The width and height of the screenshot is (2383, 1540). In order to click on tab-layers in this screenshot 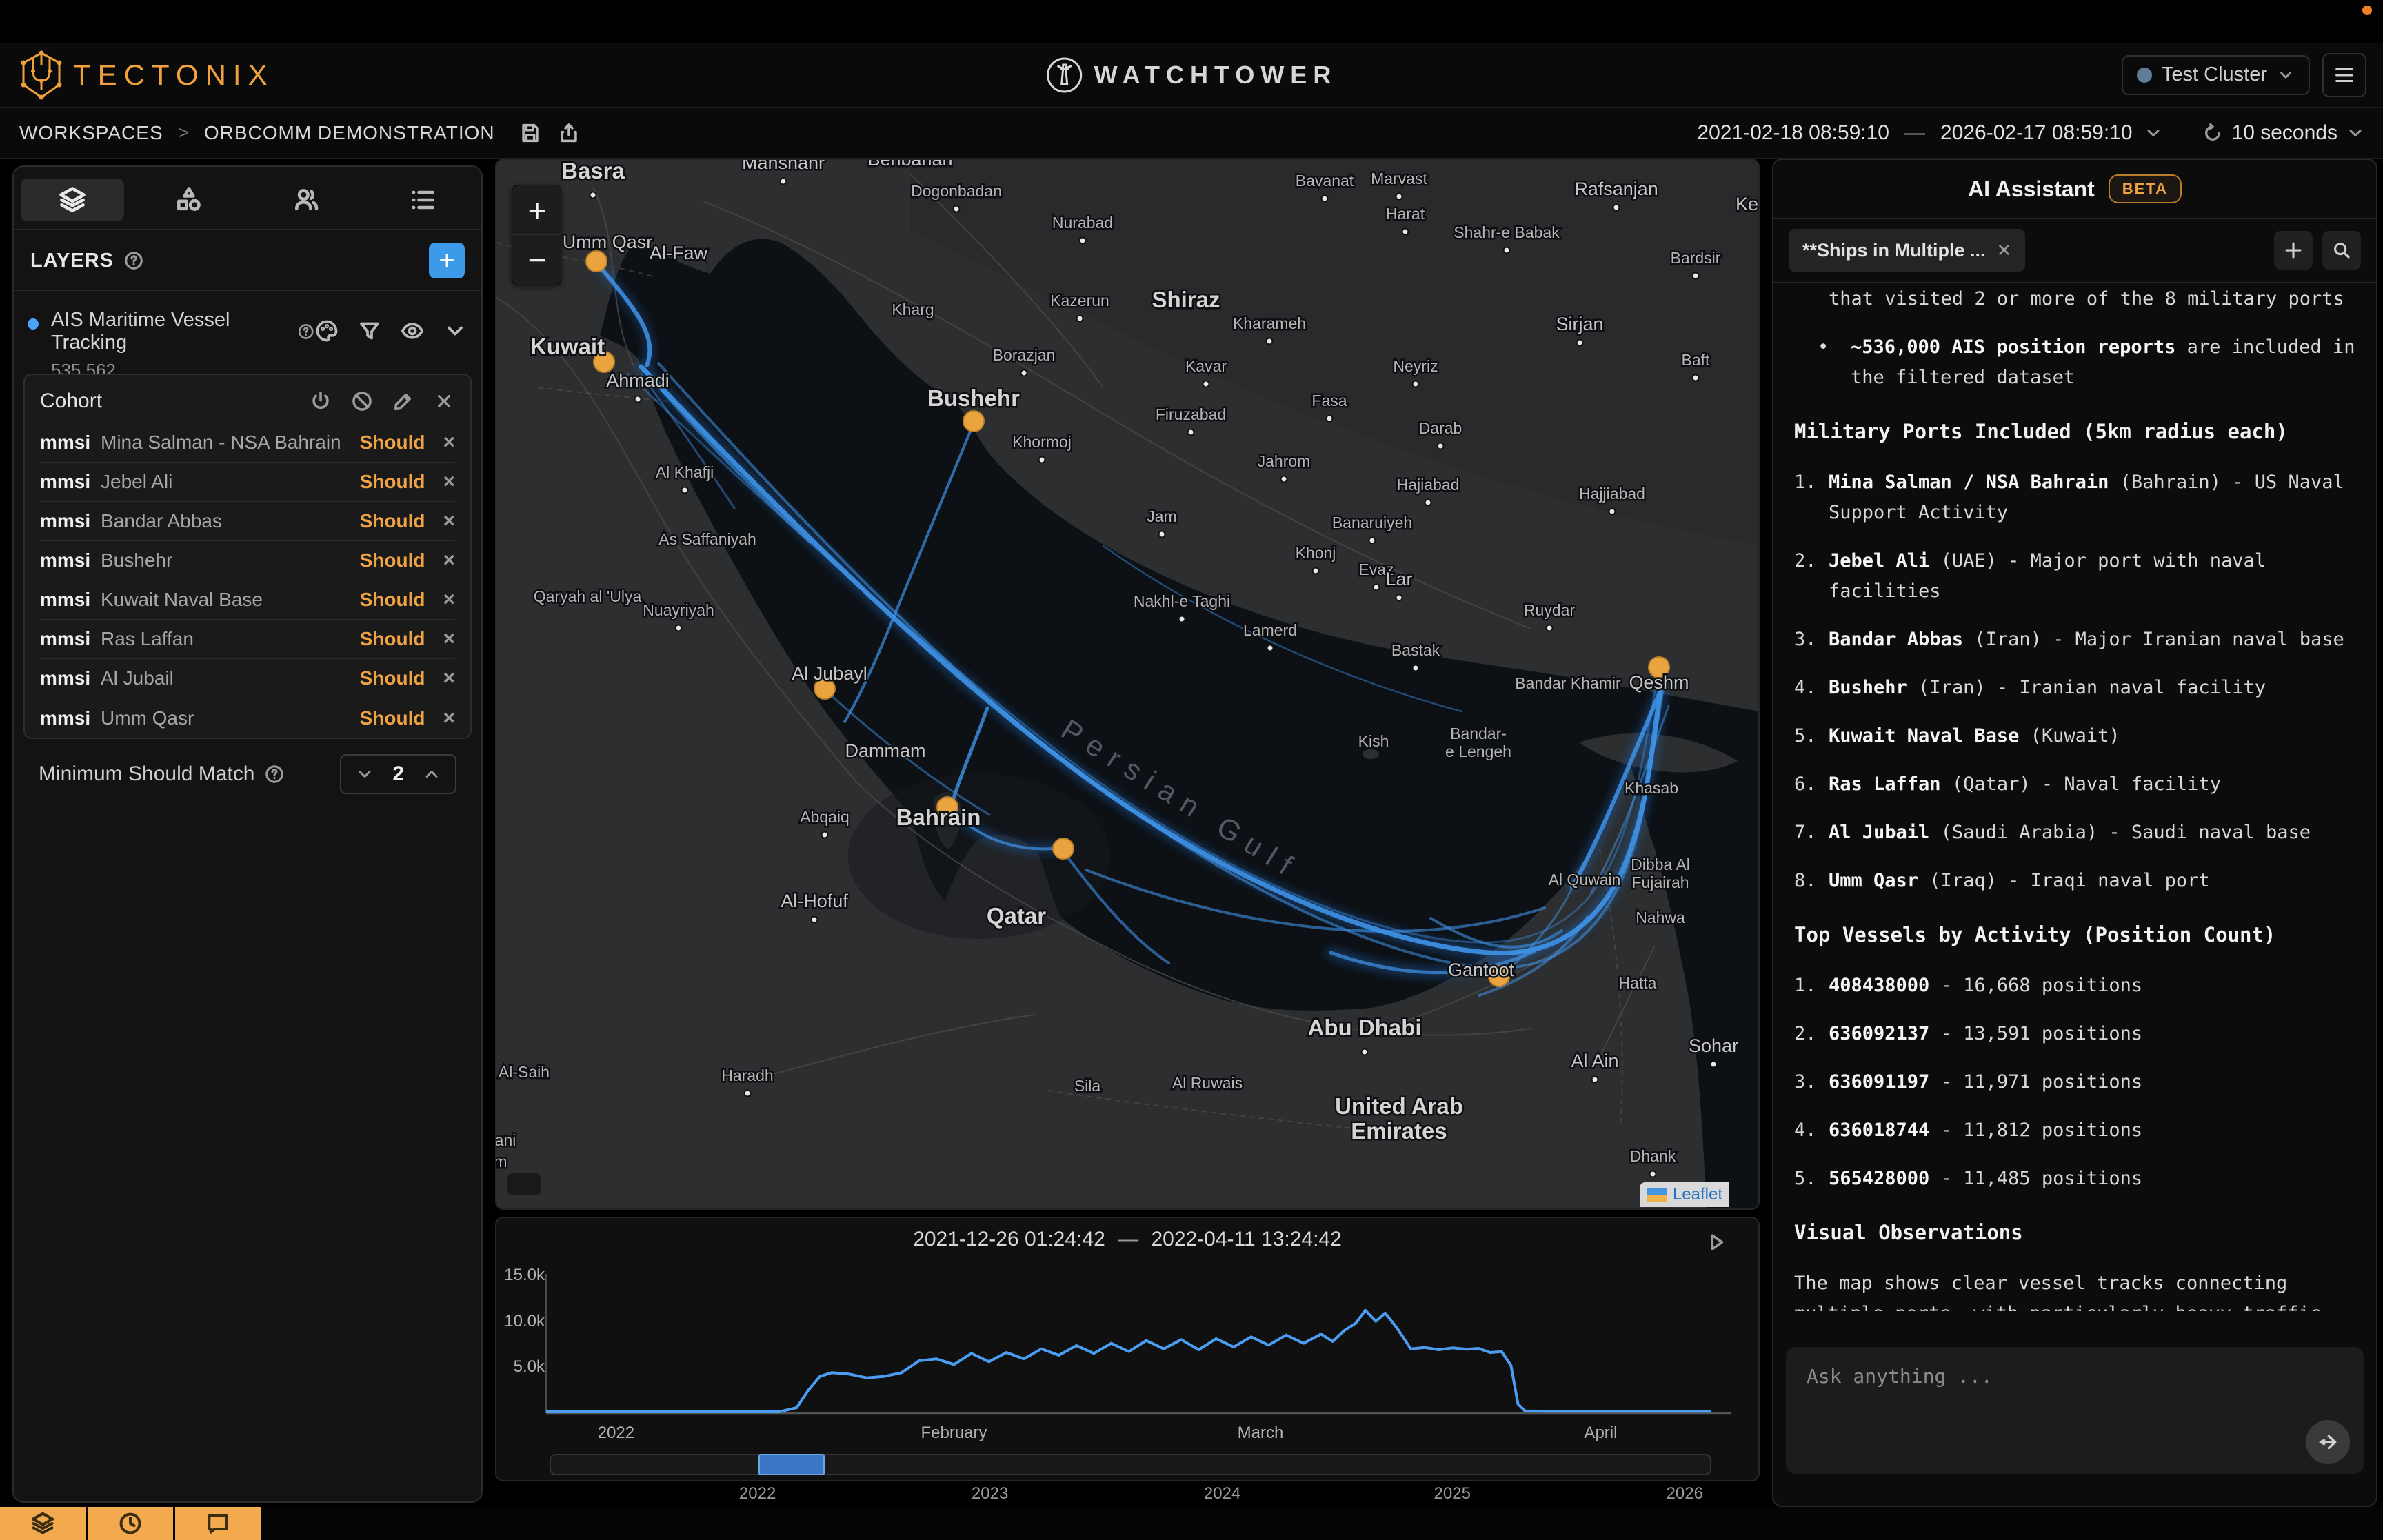, I will do `click(72, 200)`.